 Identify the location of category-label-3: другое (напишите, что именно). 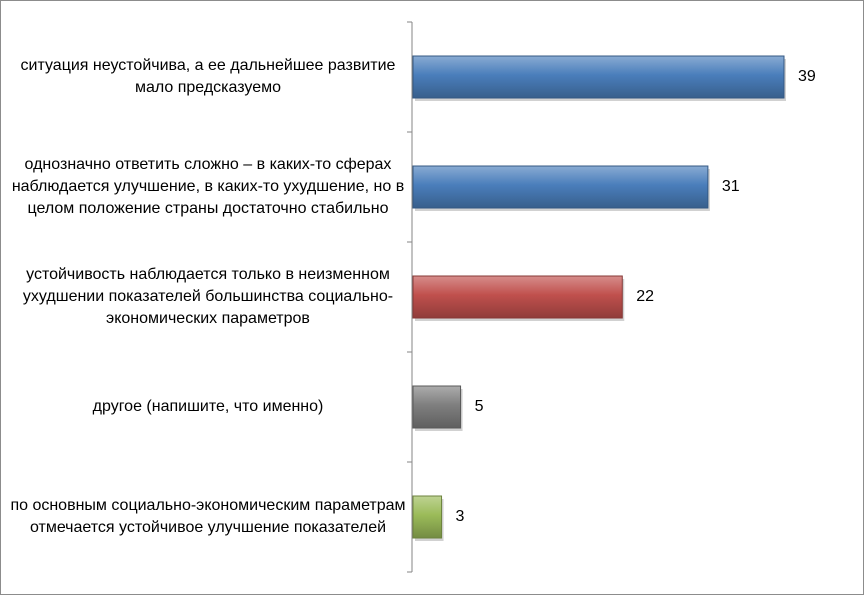
(208, 406).